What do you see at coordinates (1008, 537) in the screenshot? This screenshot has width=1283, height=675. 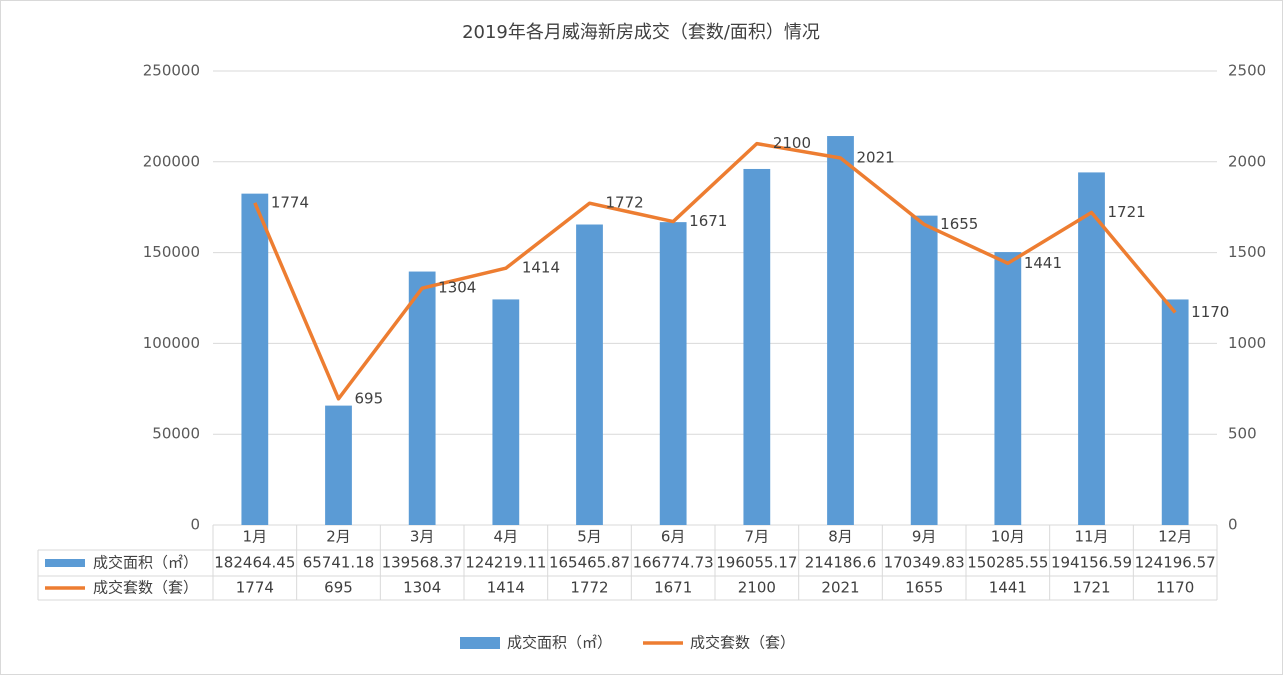 I see `x-tick-label: 10月` at bounding box center [1008, 537].